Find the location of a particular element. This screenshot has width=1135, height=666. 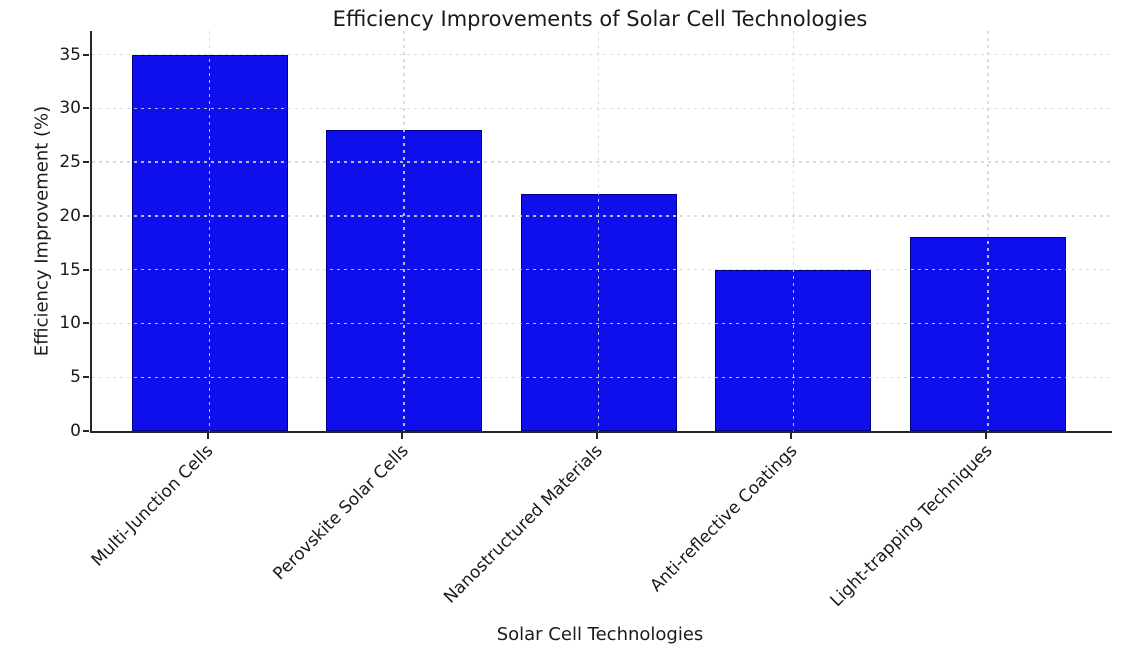

xtick-label-anti-reflective-coatings: Anti-reflective Coatings is located at coordinates (724, 519).